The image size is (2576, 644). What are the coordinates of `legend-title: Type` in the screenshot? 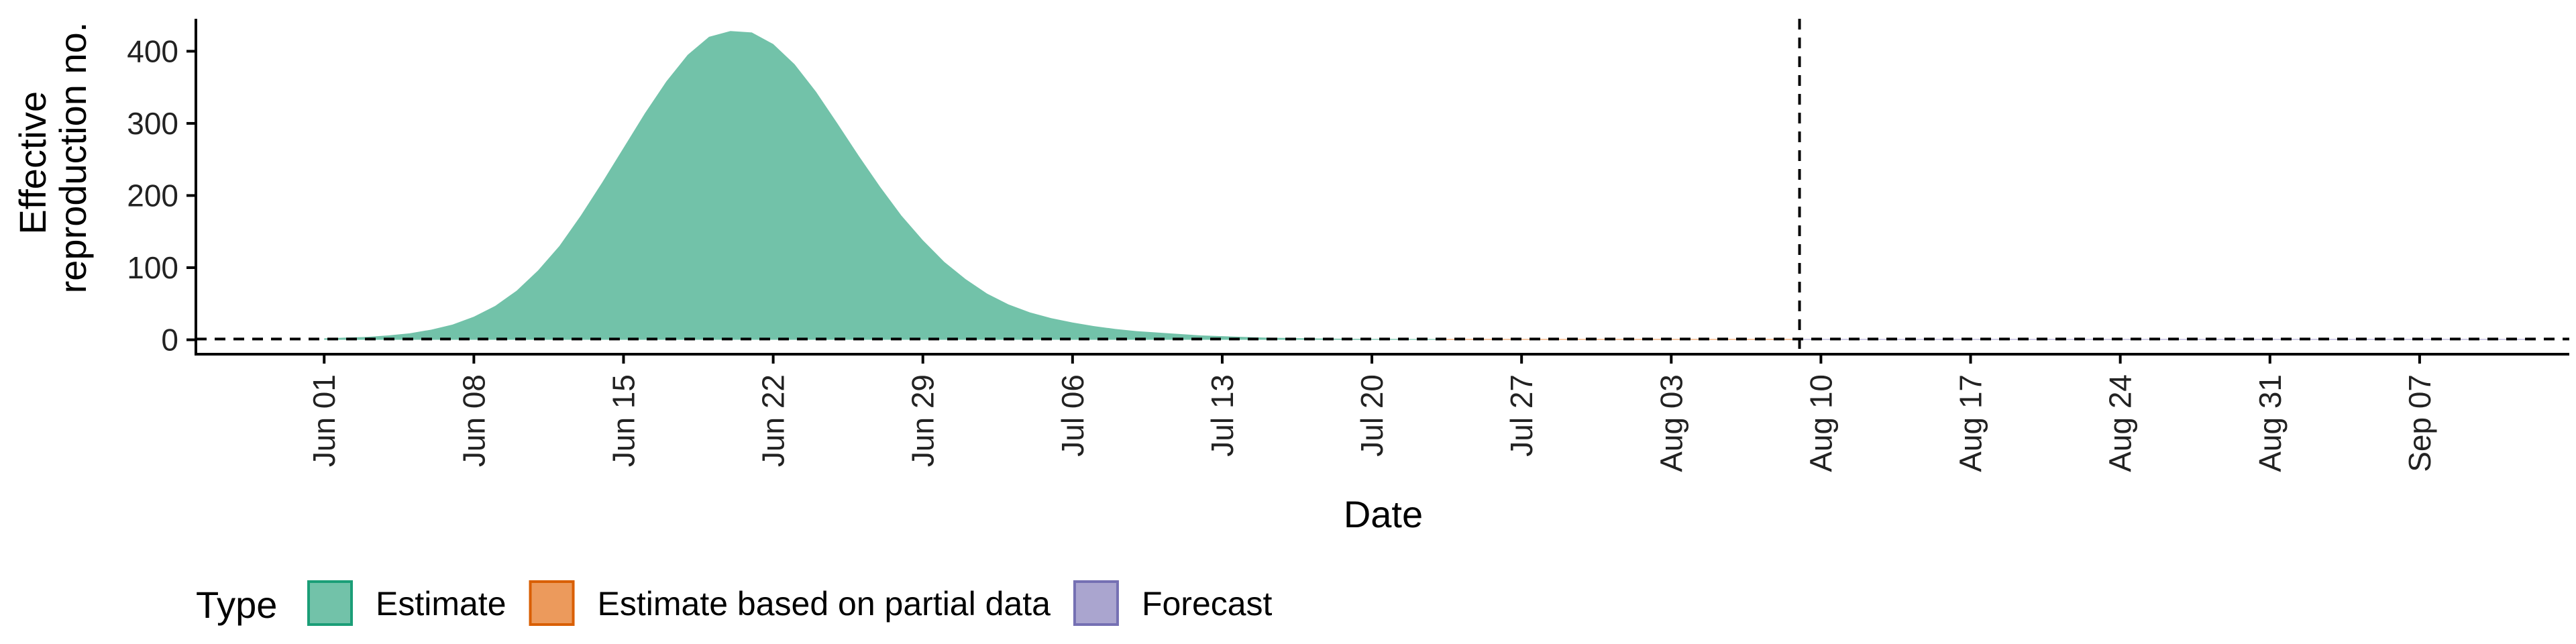 It's located at (236, 605).